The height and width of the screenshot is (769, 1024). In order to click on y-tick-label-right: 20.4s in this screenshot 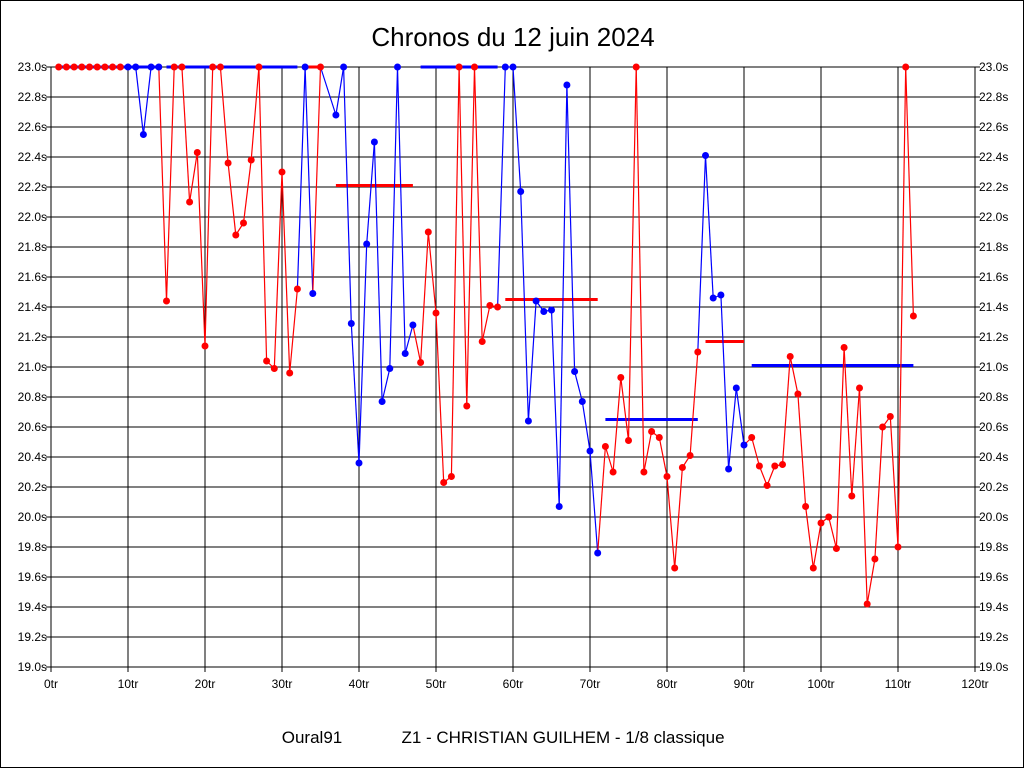, I will do `click(993, 457)`.